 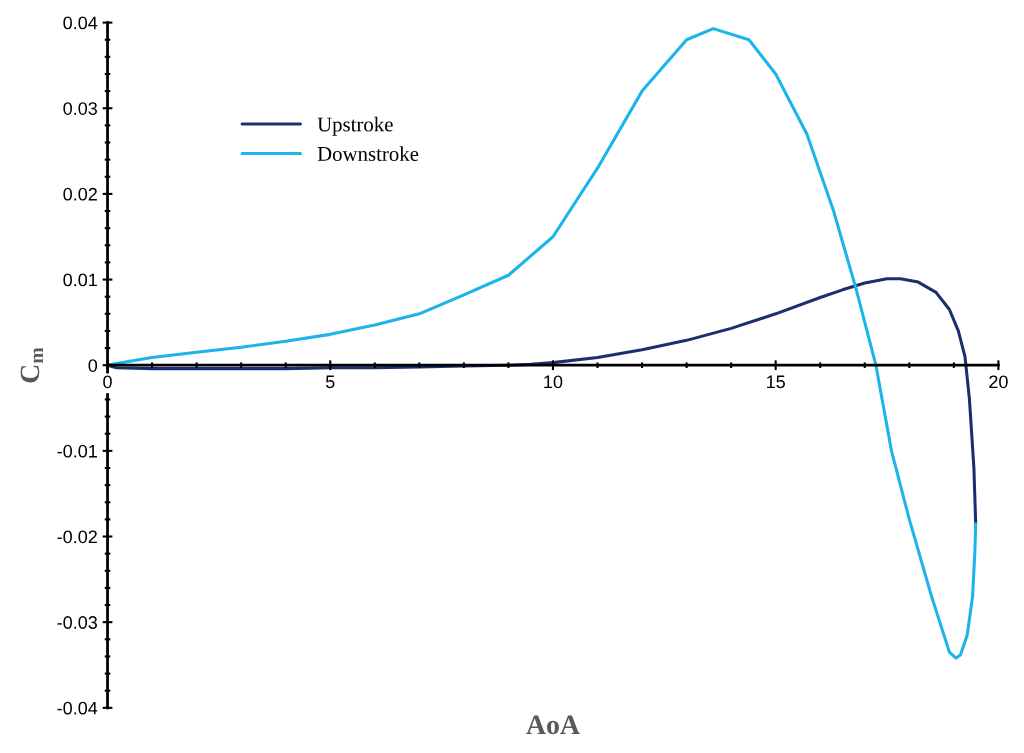 I want to click on y-tick-label: 0, so click(x=93, y=365).